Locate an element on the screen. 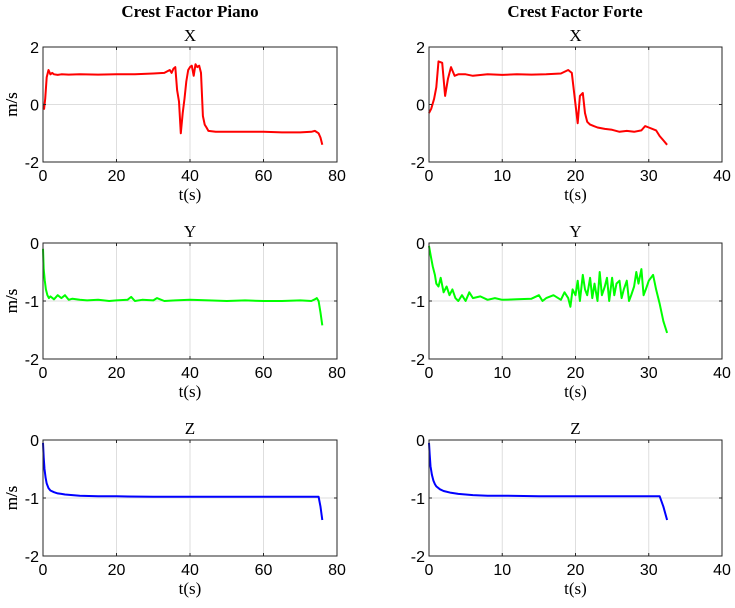 The width and height of the screenshot is (735, 608). column-title-forte: Crest Factor Forte is located at coordinates (575, 11).